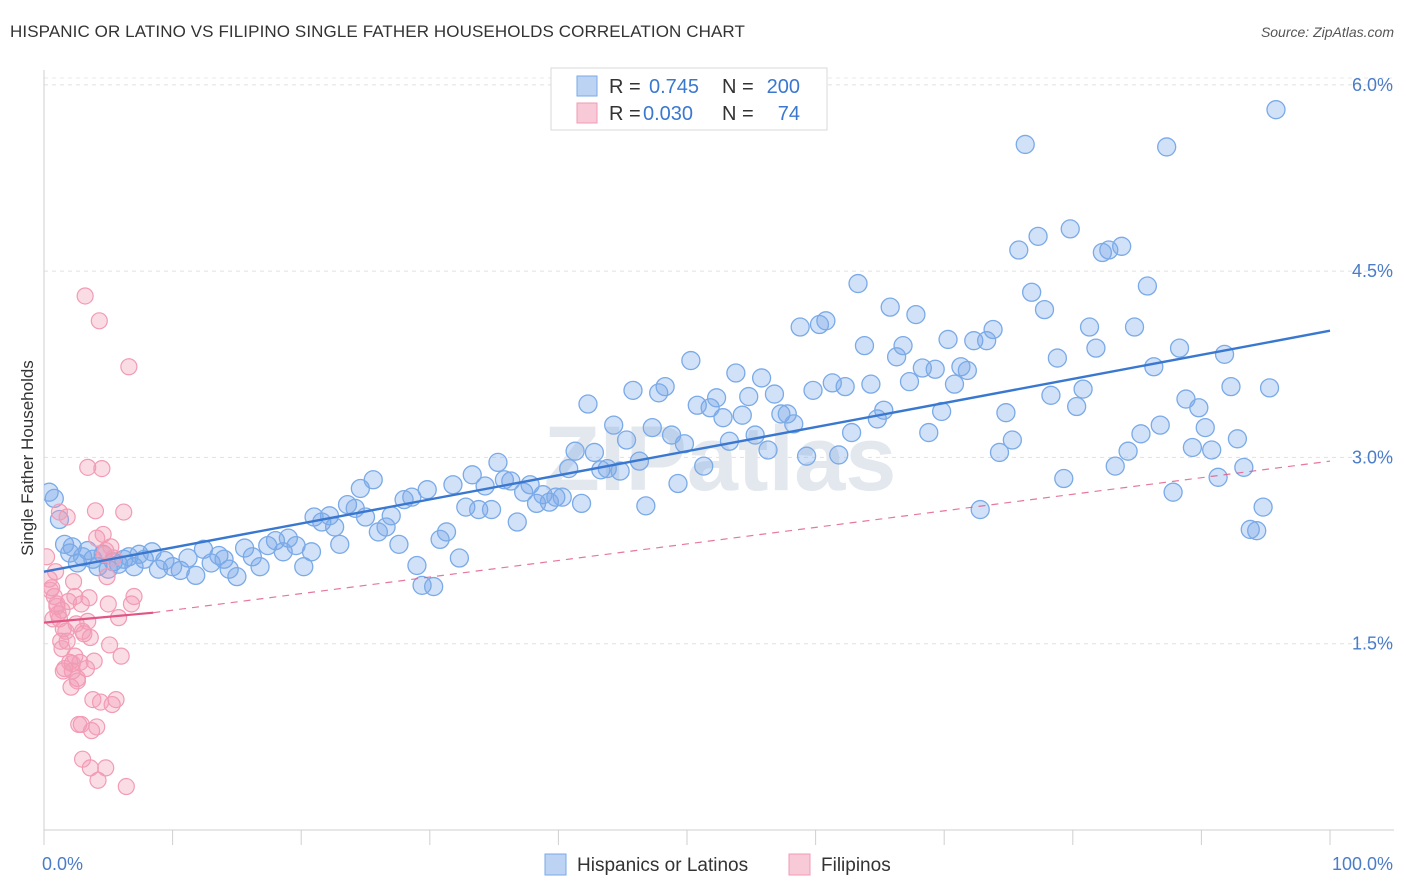 The image size is (1406, 892). What do you see at coordinates (1327, 32) in the screenshot?
I see `chart-source: Source: ZipAtlas.com` at bounding box center [1327, 32].